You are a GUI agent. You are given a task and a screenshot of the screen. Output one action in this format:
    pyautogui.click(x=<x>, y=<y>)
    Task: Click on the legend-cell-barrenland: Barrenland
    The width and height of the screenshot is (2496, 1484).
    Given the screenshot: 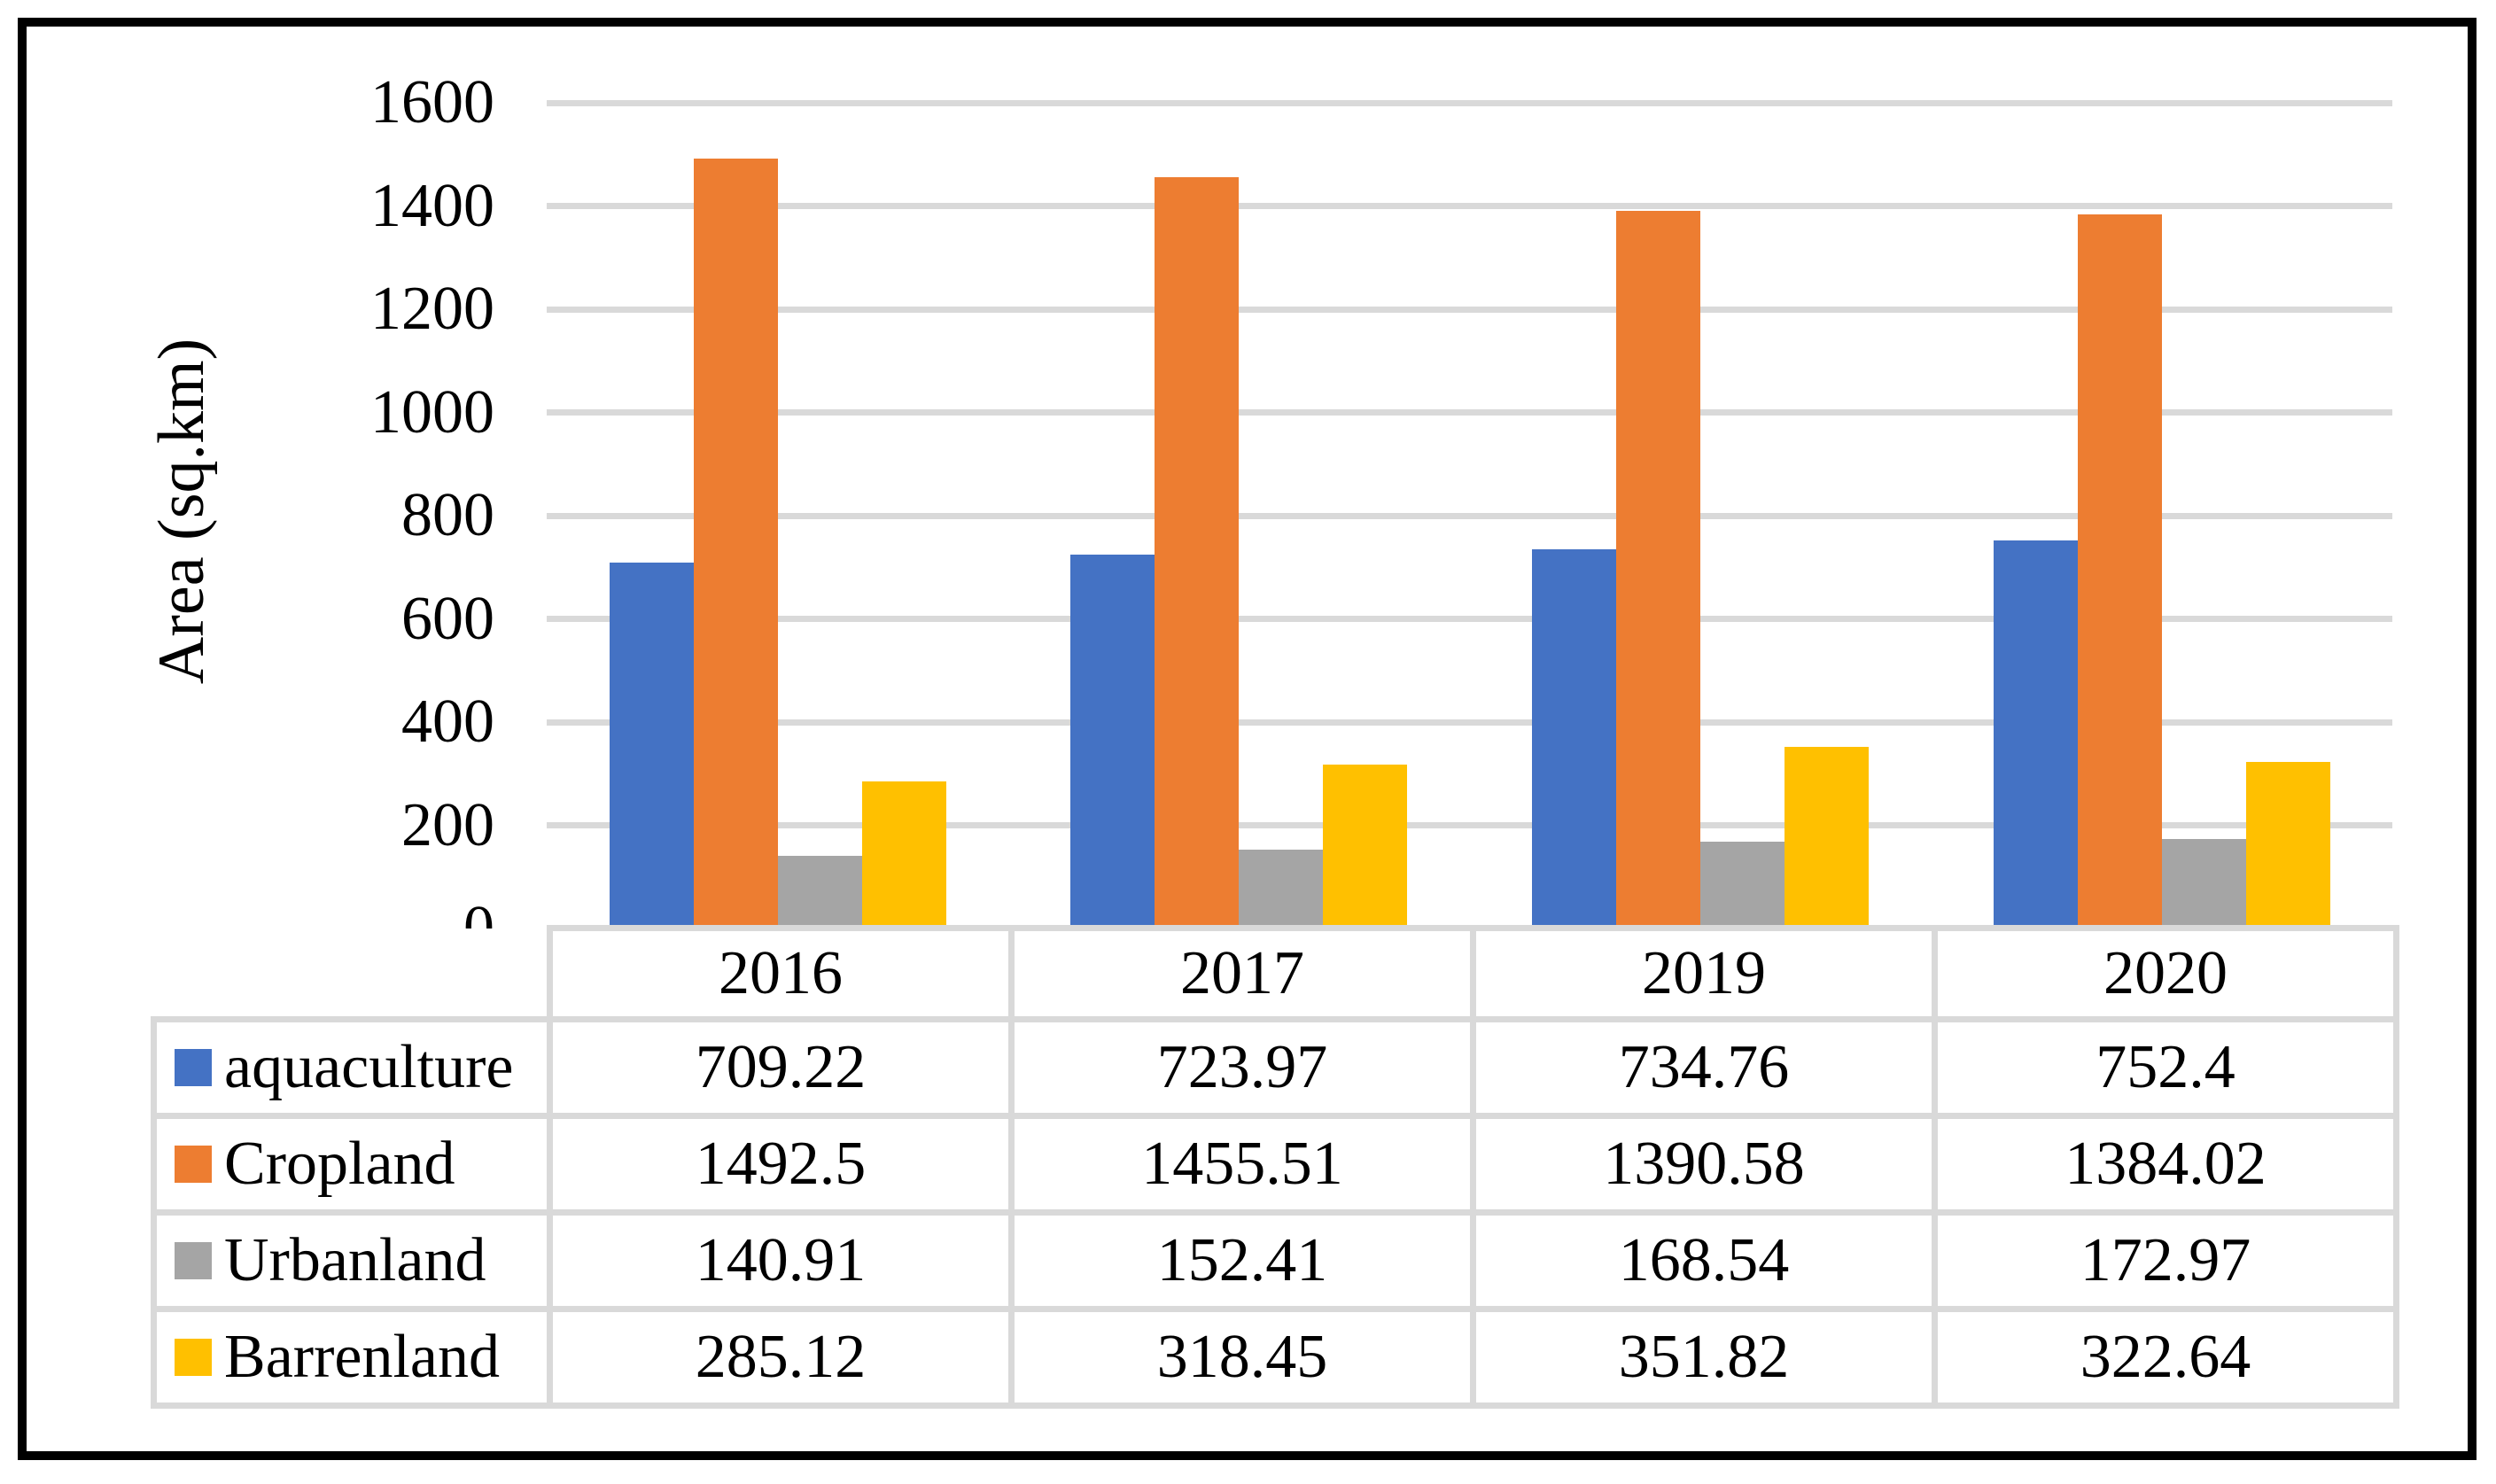 What is the action you would take?
    pyautogui.click(x=352, y=1357)
    